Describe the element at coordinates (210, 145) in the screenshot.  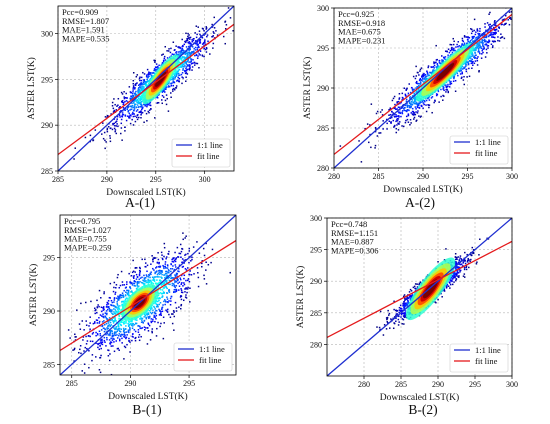
I see `legend-label: 1:1 line` at that location.